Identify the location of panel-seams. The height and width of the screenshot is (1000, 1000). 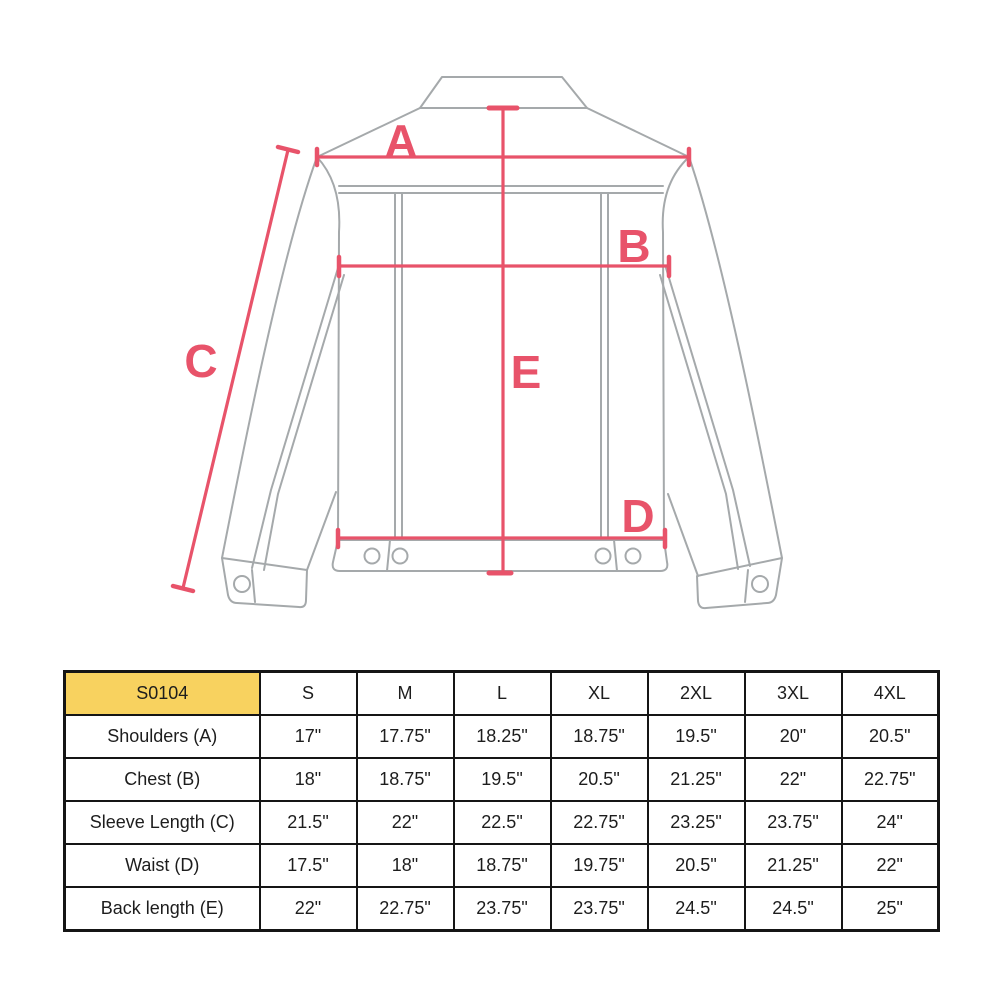
(501, 366).